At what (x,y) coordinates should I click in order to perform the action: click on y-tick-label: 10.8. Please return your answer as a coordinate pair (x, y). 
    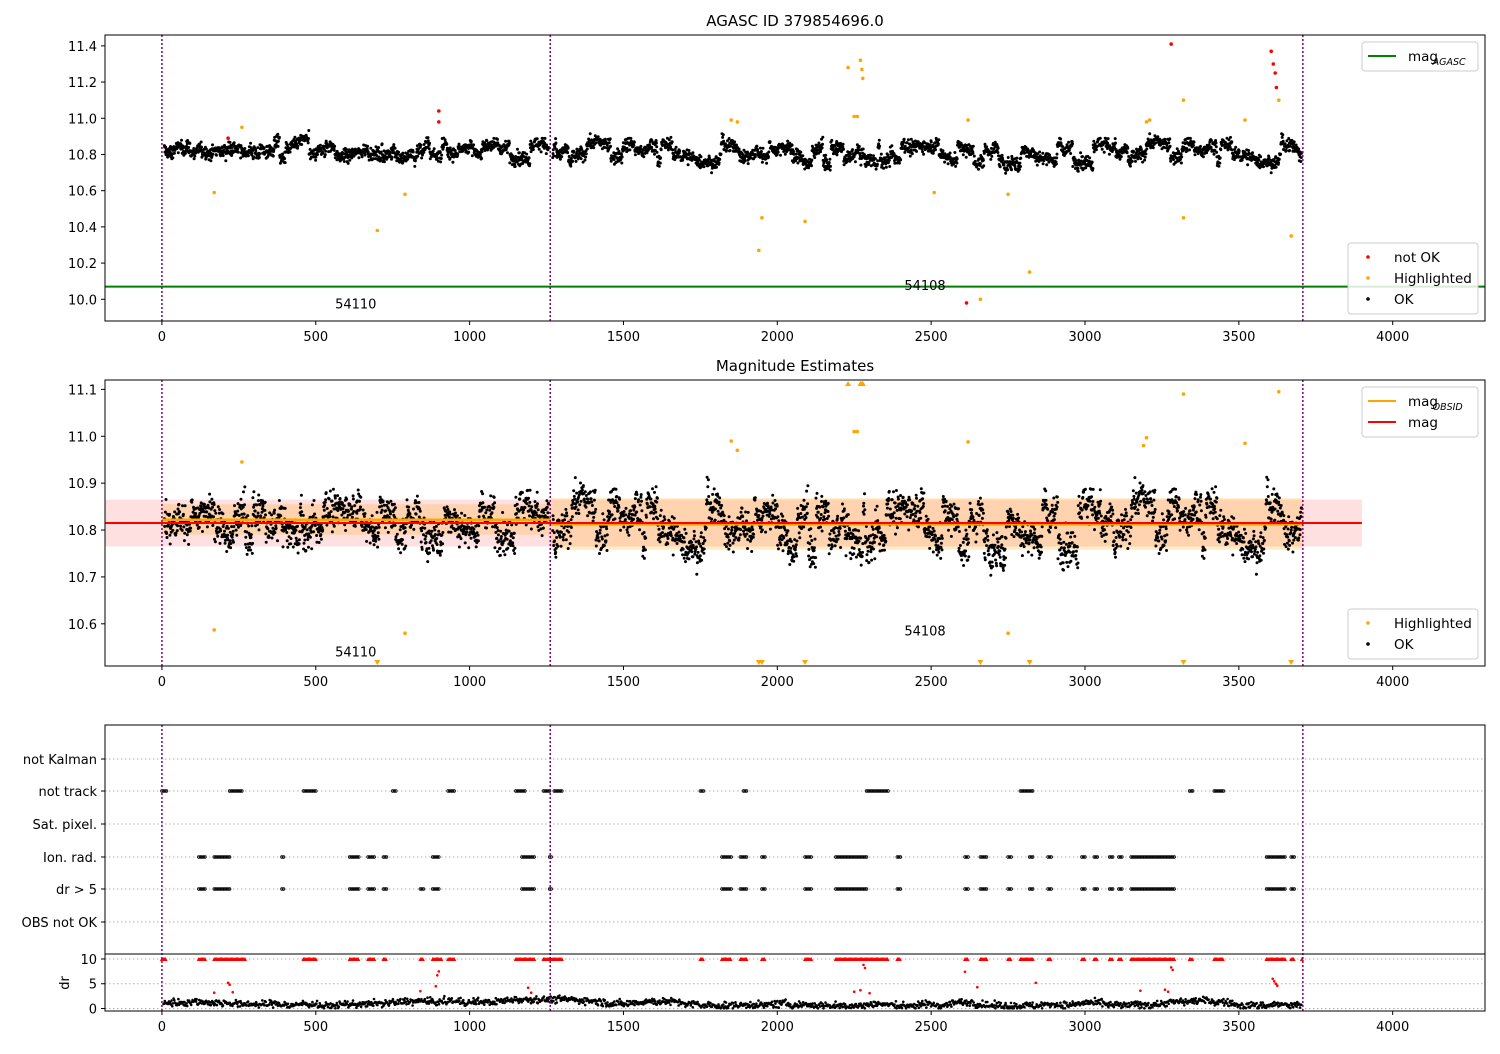
    Looking at the image, I should click on (82, 155).